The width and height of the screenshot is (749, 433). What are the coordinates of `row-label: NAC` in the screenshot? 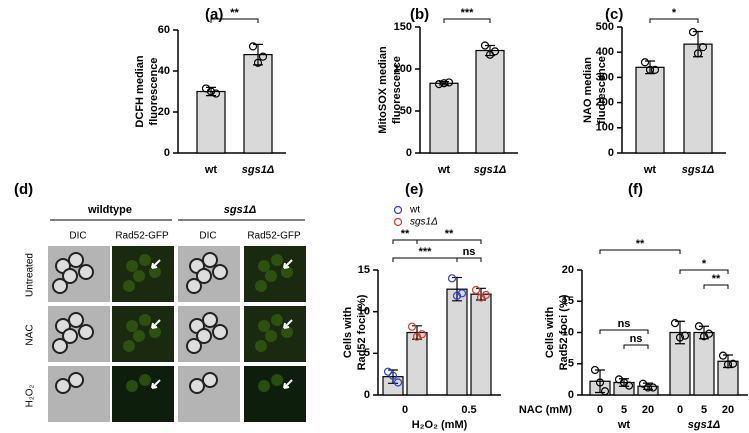 It's located at (30, 334).